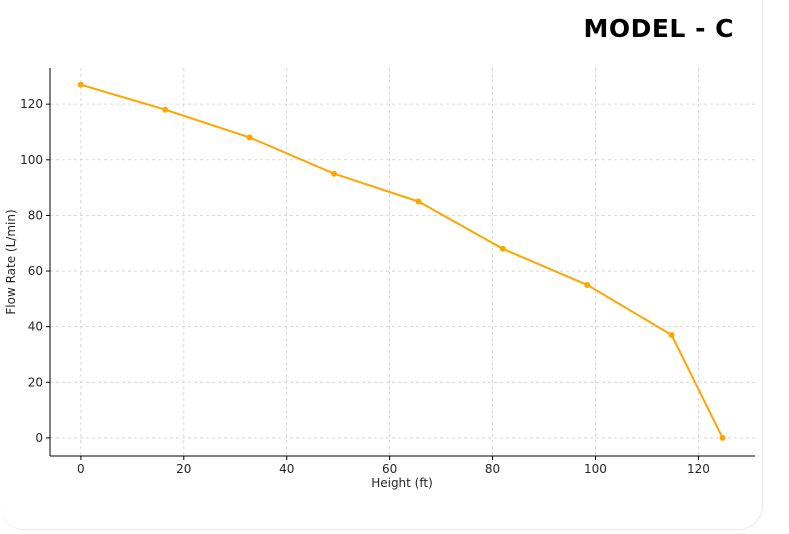 The height and width of the screenshot is (534, 789). Describe the element at coordinates (31, 160) in the screenshot. I see `y-tick-label: 100` at that location.